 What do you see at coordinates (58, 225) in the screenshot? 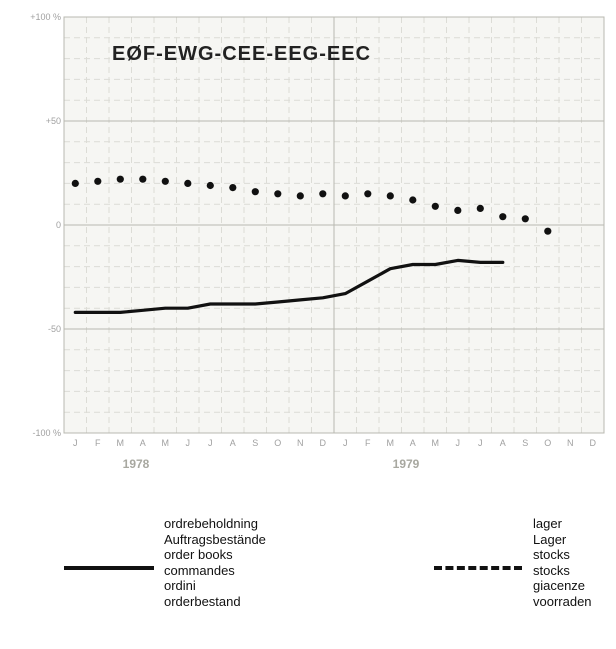
I see `y-tick-label: 0` at bounding box center [58, 225].